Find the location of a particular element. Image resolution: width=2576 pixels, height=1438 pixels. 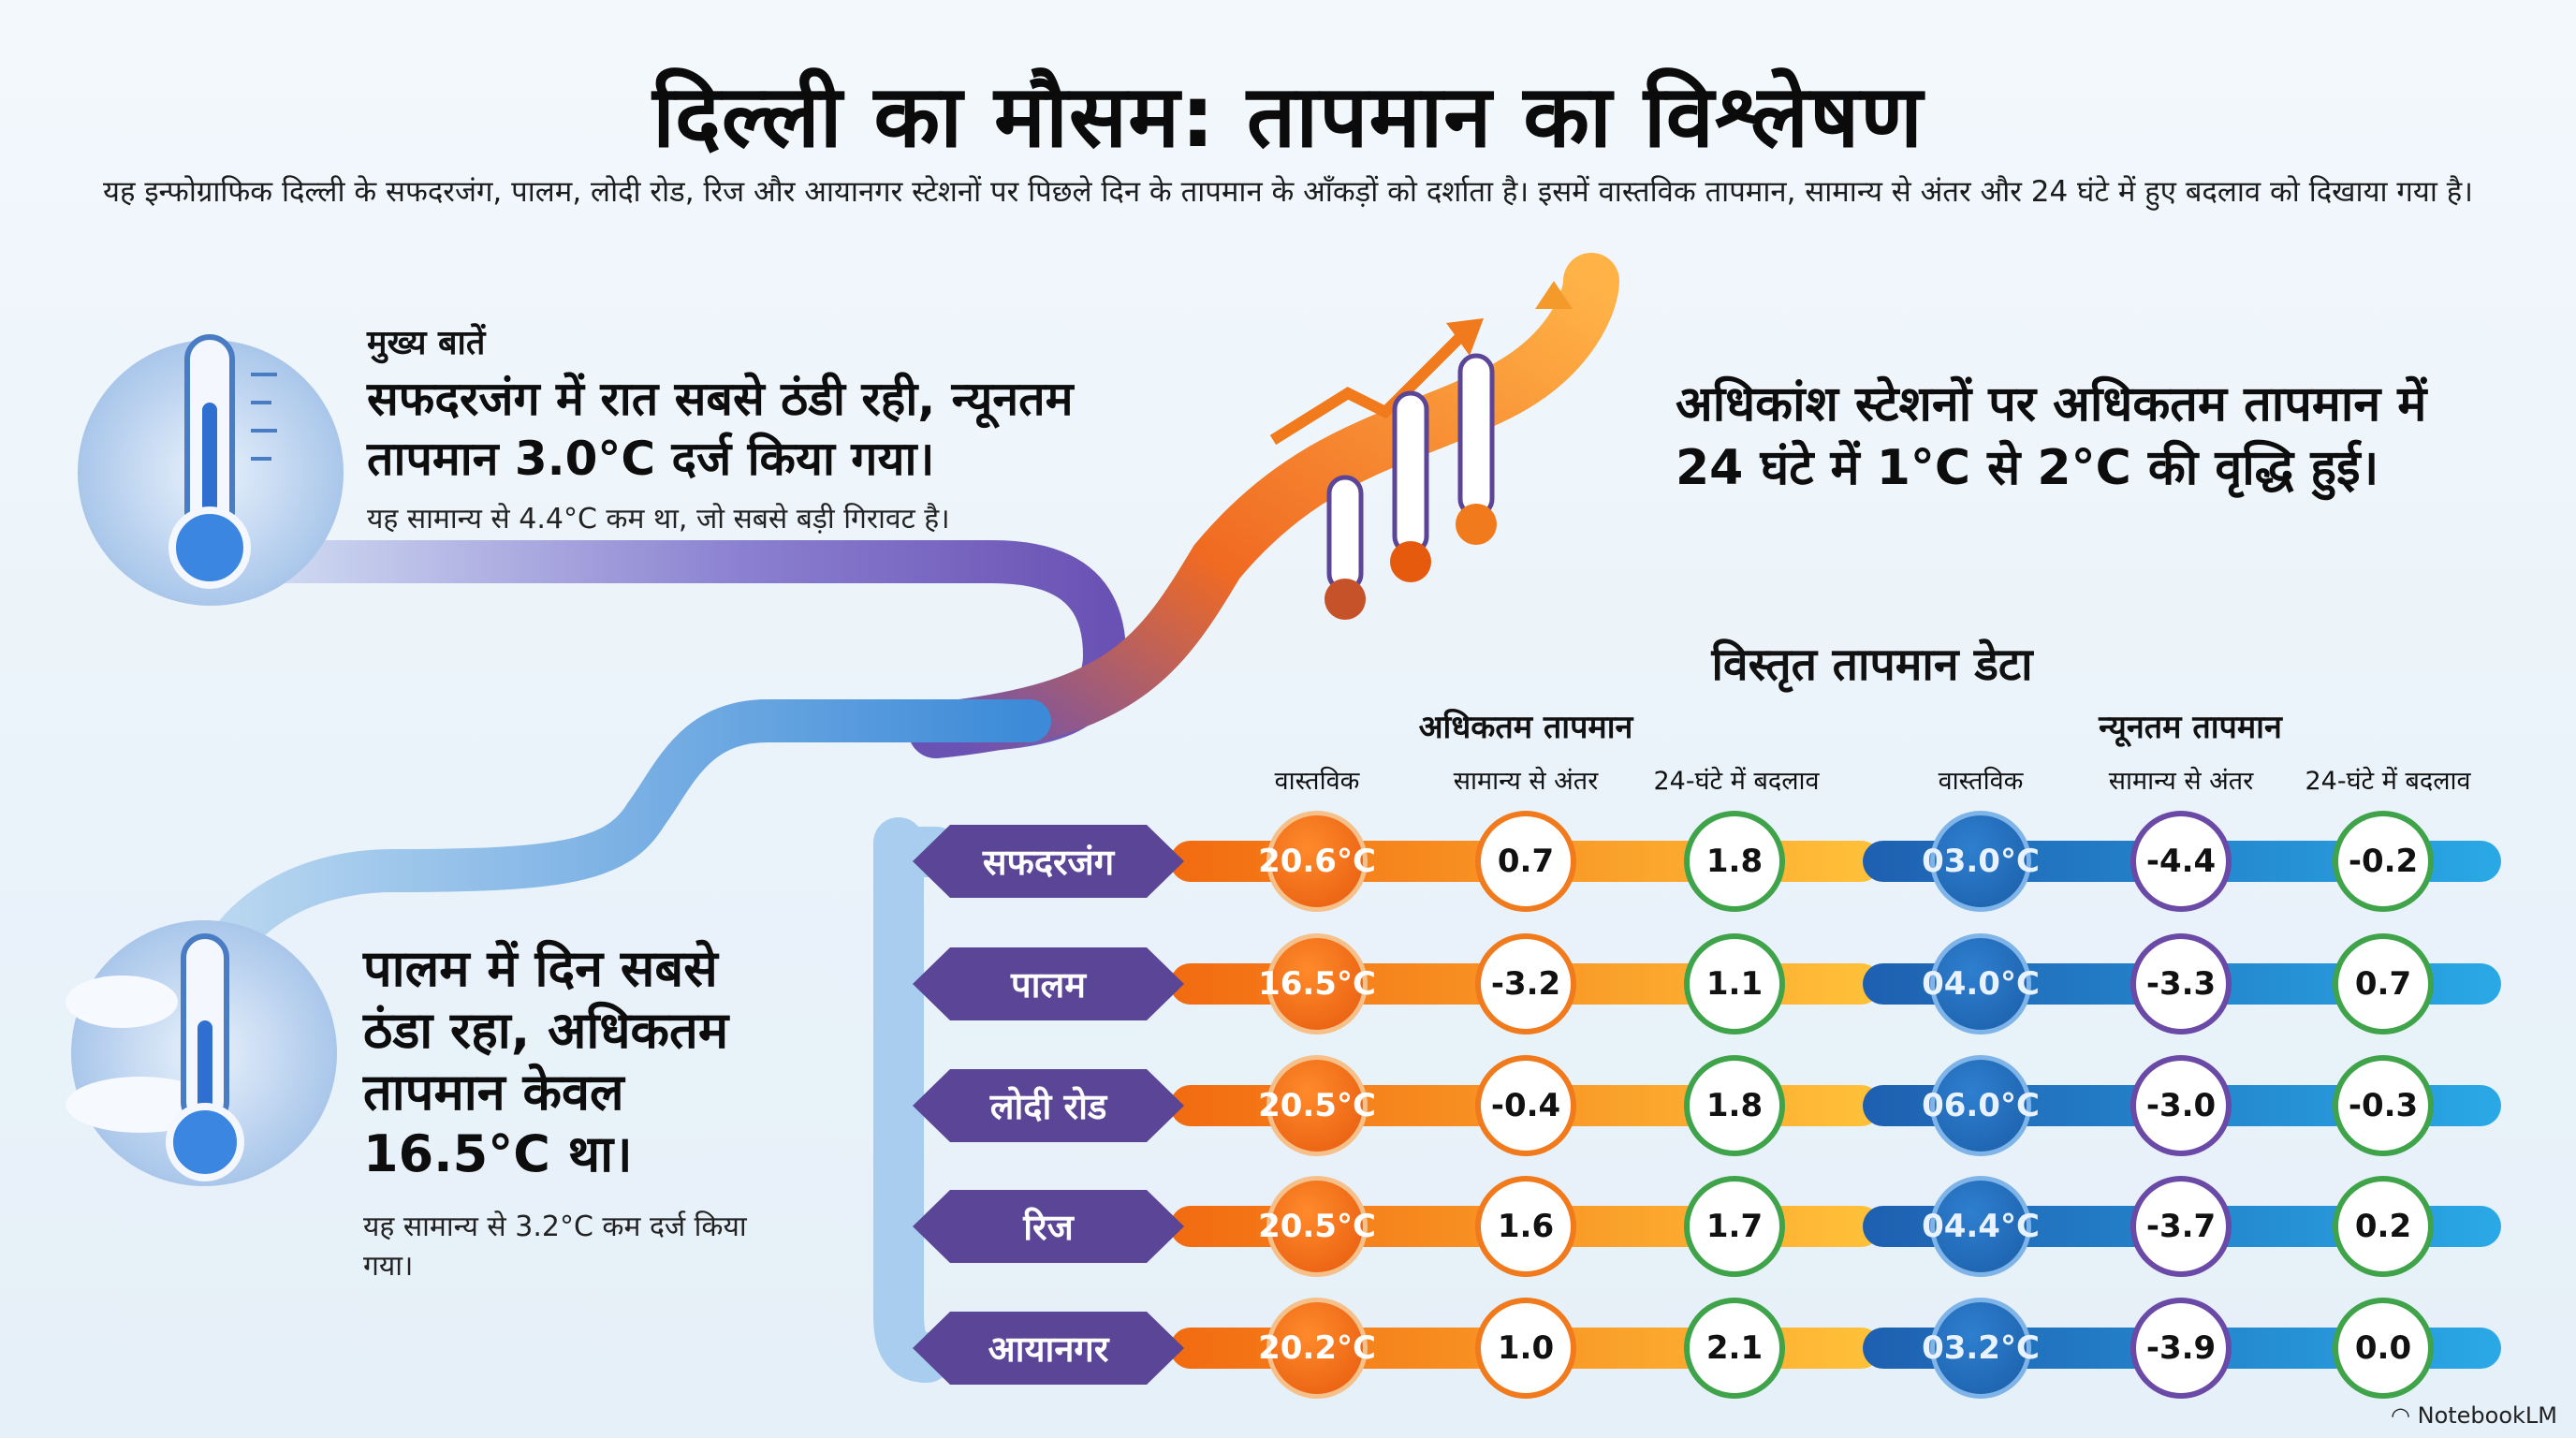

value-min-change: 0.0 is located at coordinates (2383, 1348).